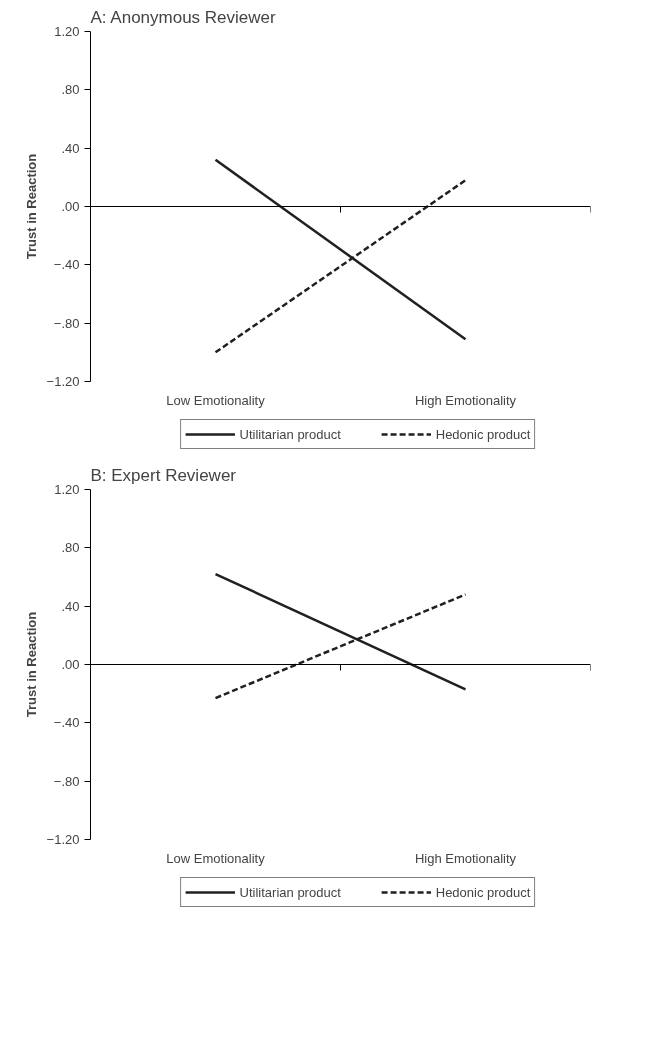 The image size is (665, 1058). I want to click on chart-title: A: Anonymous Reviewer, so click(183, 17).